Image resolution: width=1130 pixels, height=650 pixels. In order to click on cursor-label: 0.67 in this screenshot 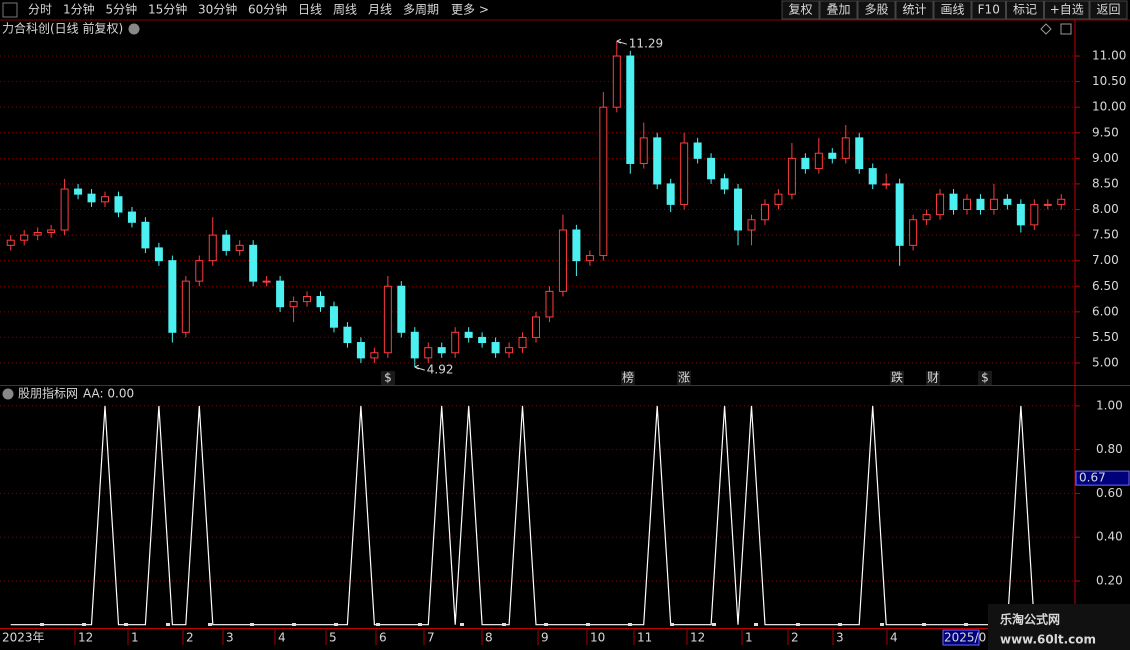, I will do `click(1092, 478)`.